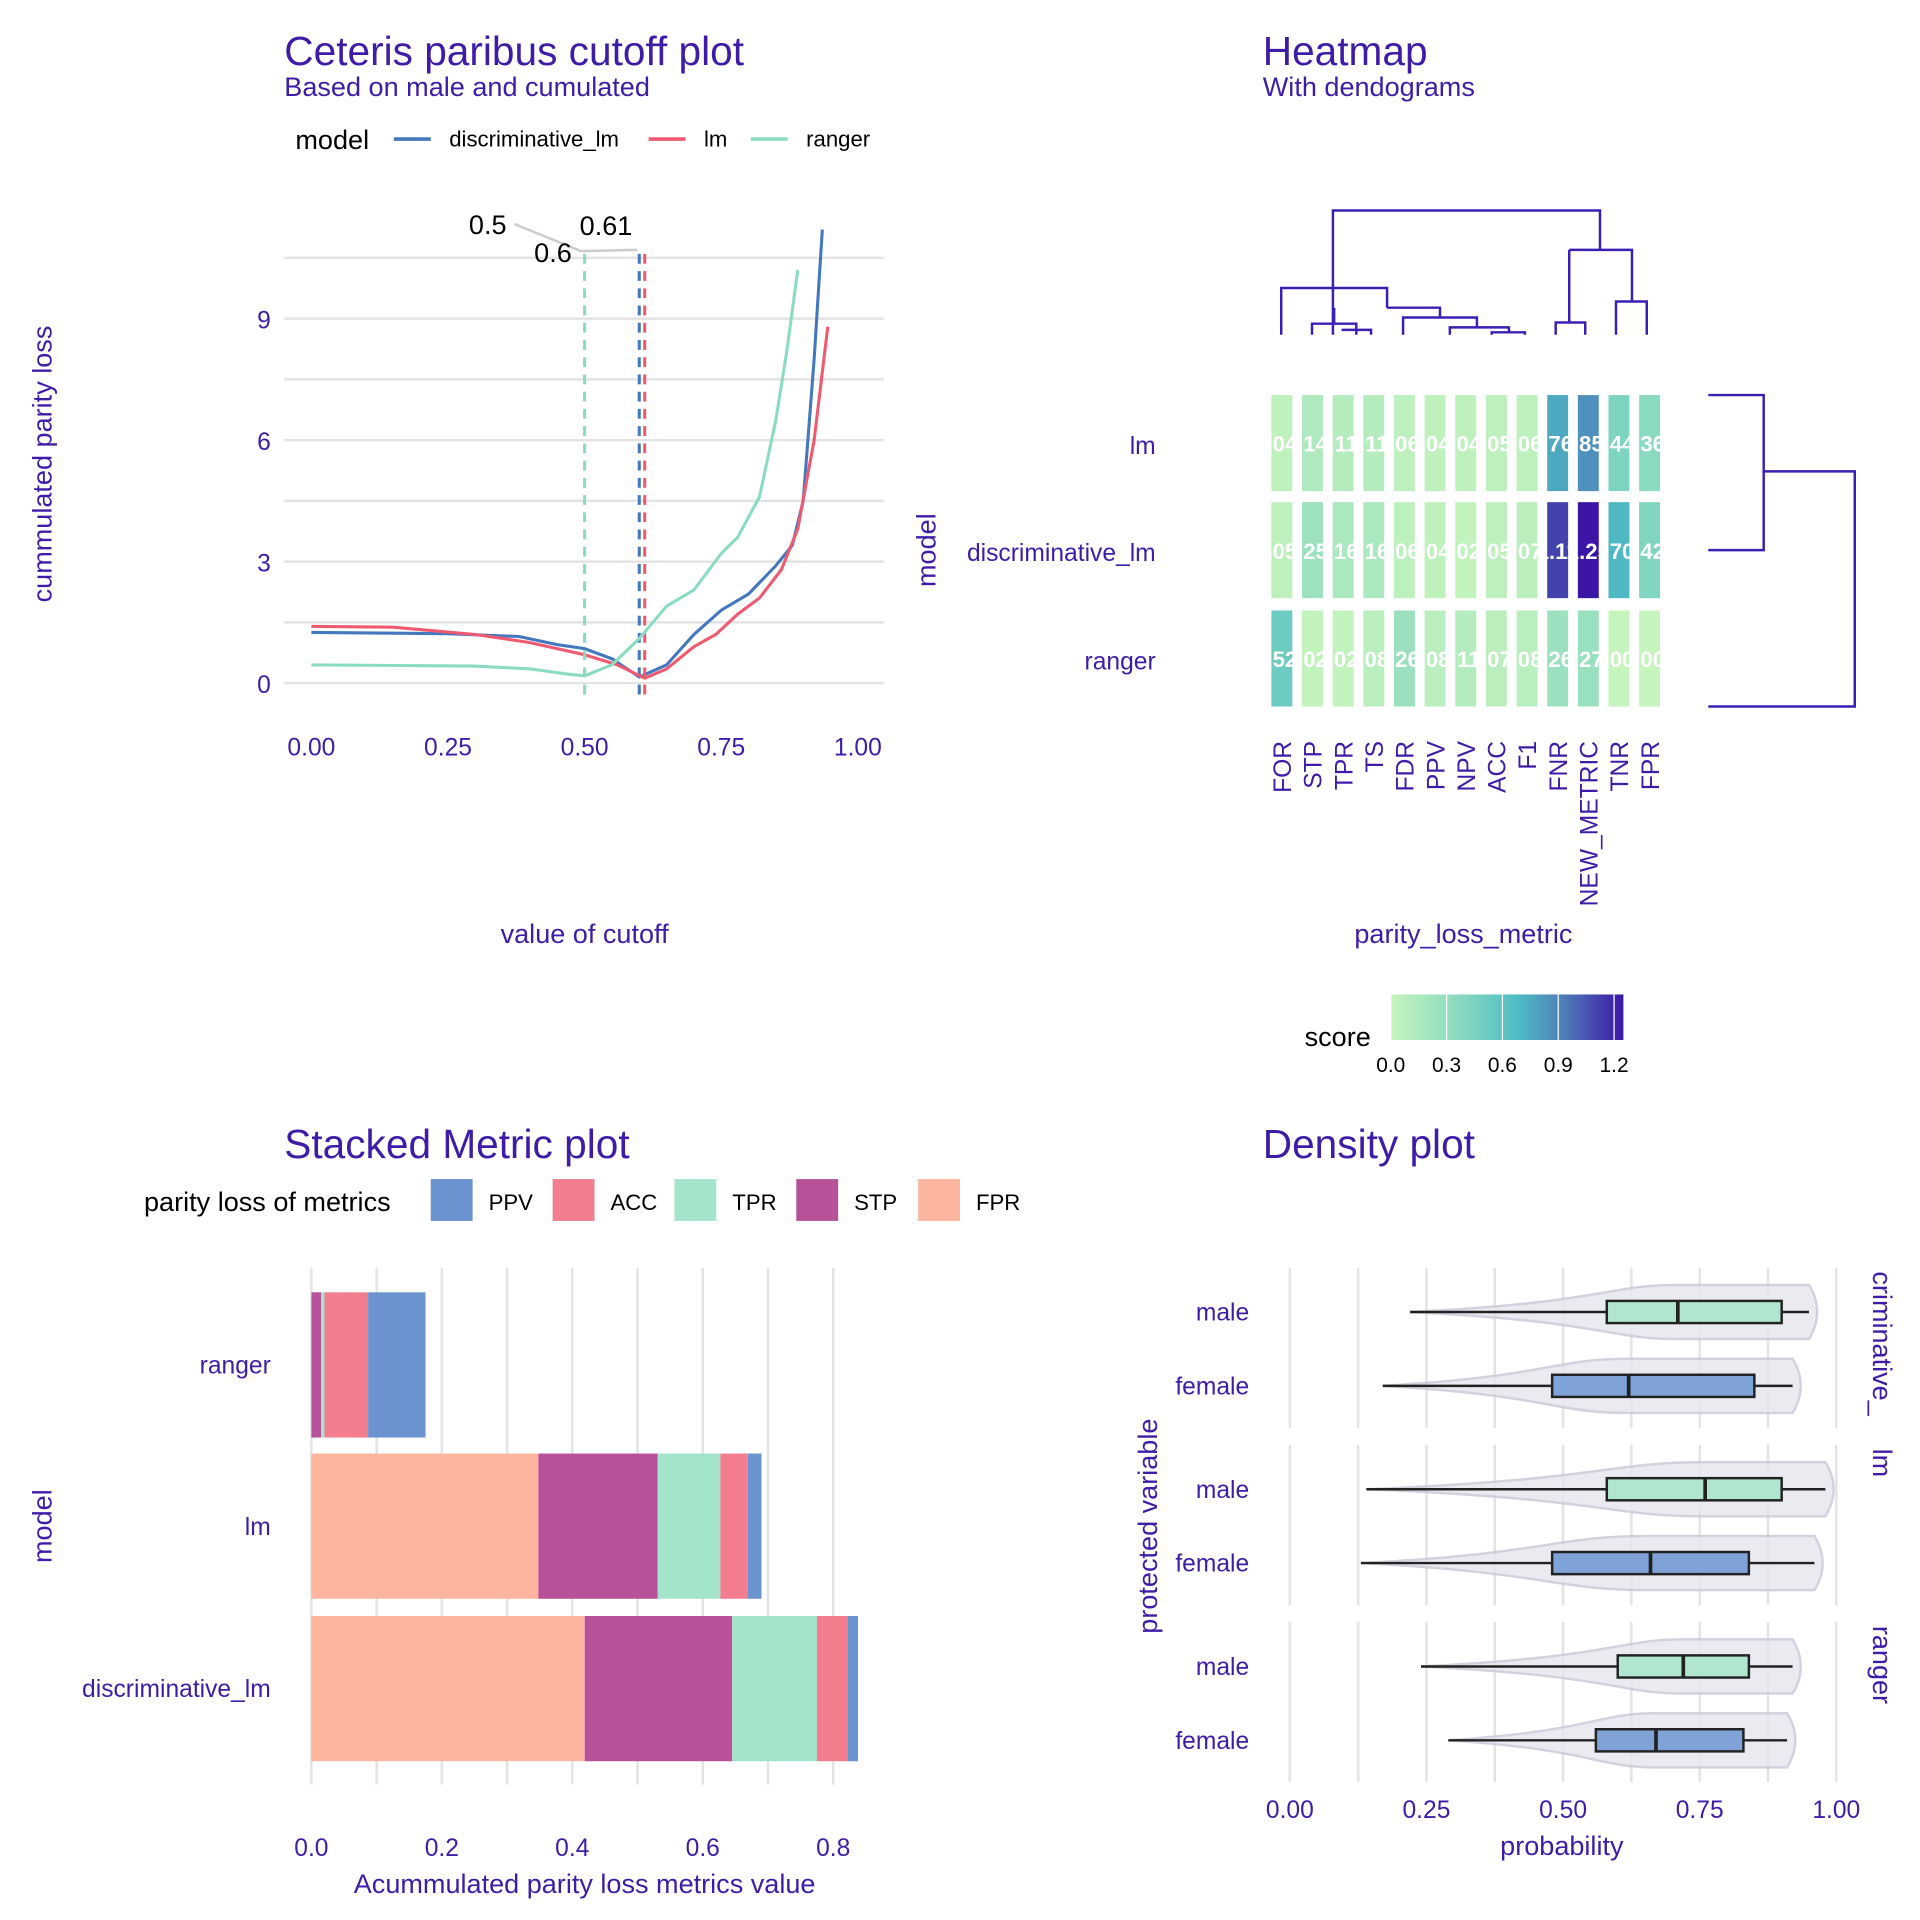 The width and height of the screenshot is (1920, 1920). What do you see at coordinates (1212, 1741) in the screenshot?
I see `y-tick-label: female` at bounding box center [1212, 1741].